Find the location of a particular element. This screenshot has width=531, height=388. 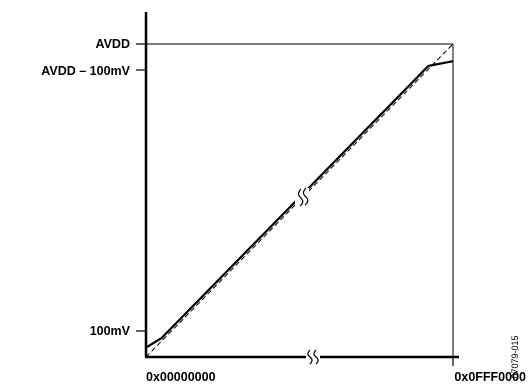

y-tick-label-100mv: 100mV is located at coordinates (110, 331).